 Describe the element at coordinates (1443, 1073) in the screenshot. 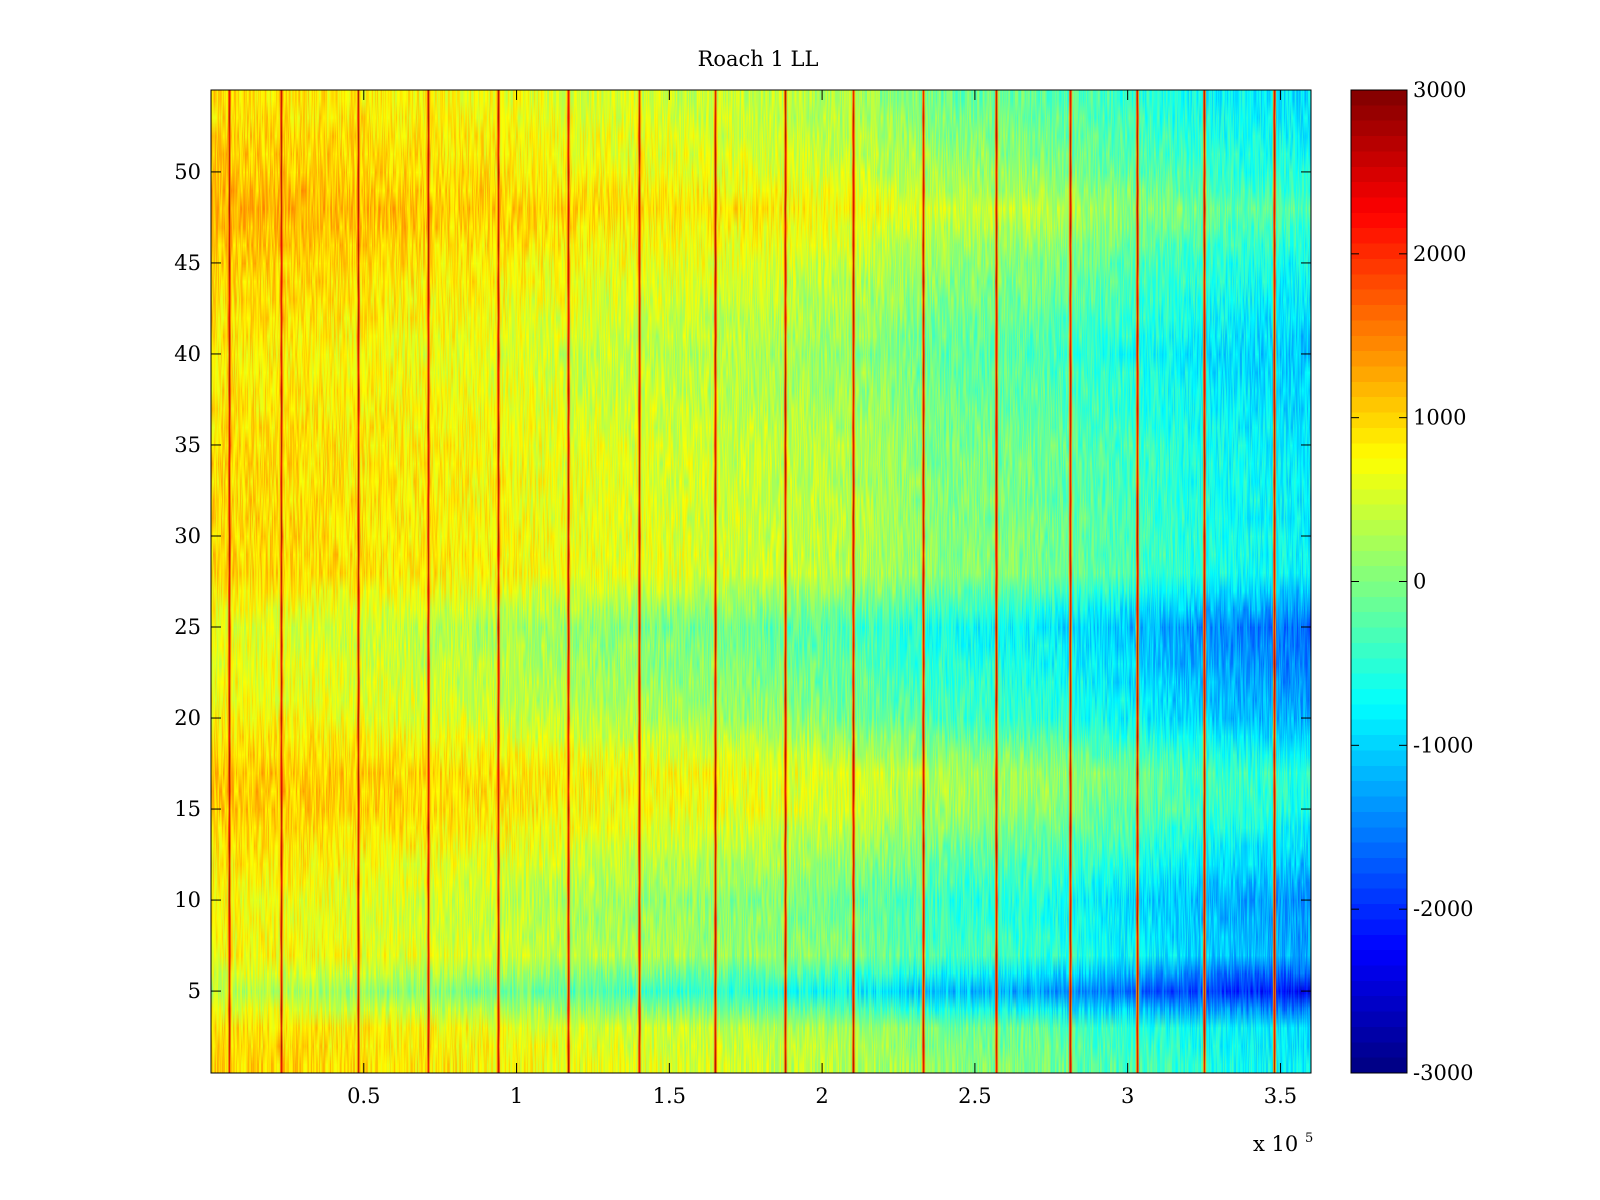

I see `colorbar-tick-label: -3000` at that location.